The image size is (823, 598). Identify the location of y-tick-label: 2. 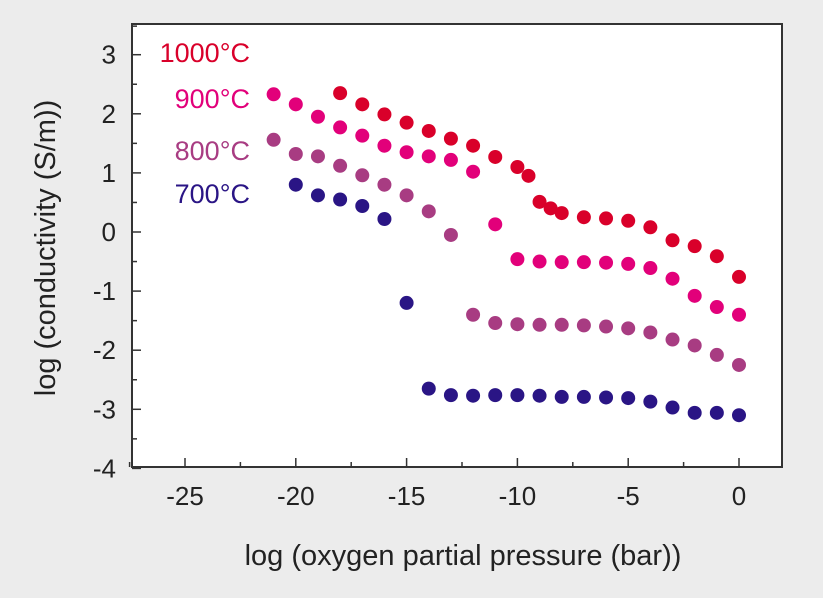
(109, 114).